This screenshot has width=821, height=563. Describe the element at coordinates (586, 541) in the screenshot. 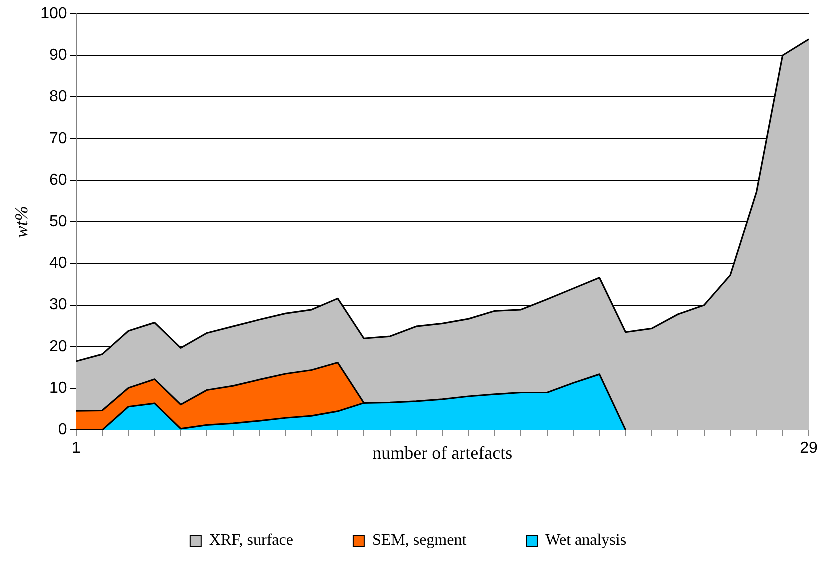

I see `legend-label: Wet analysis` at that location.